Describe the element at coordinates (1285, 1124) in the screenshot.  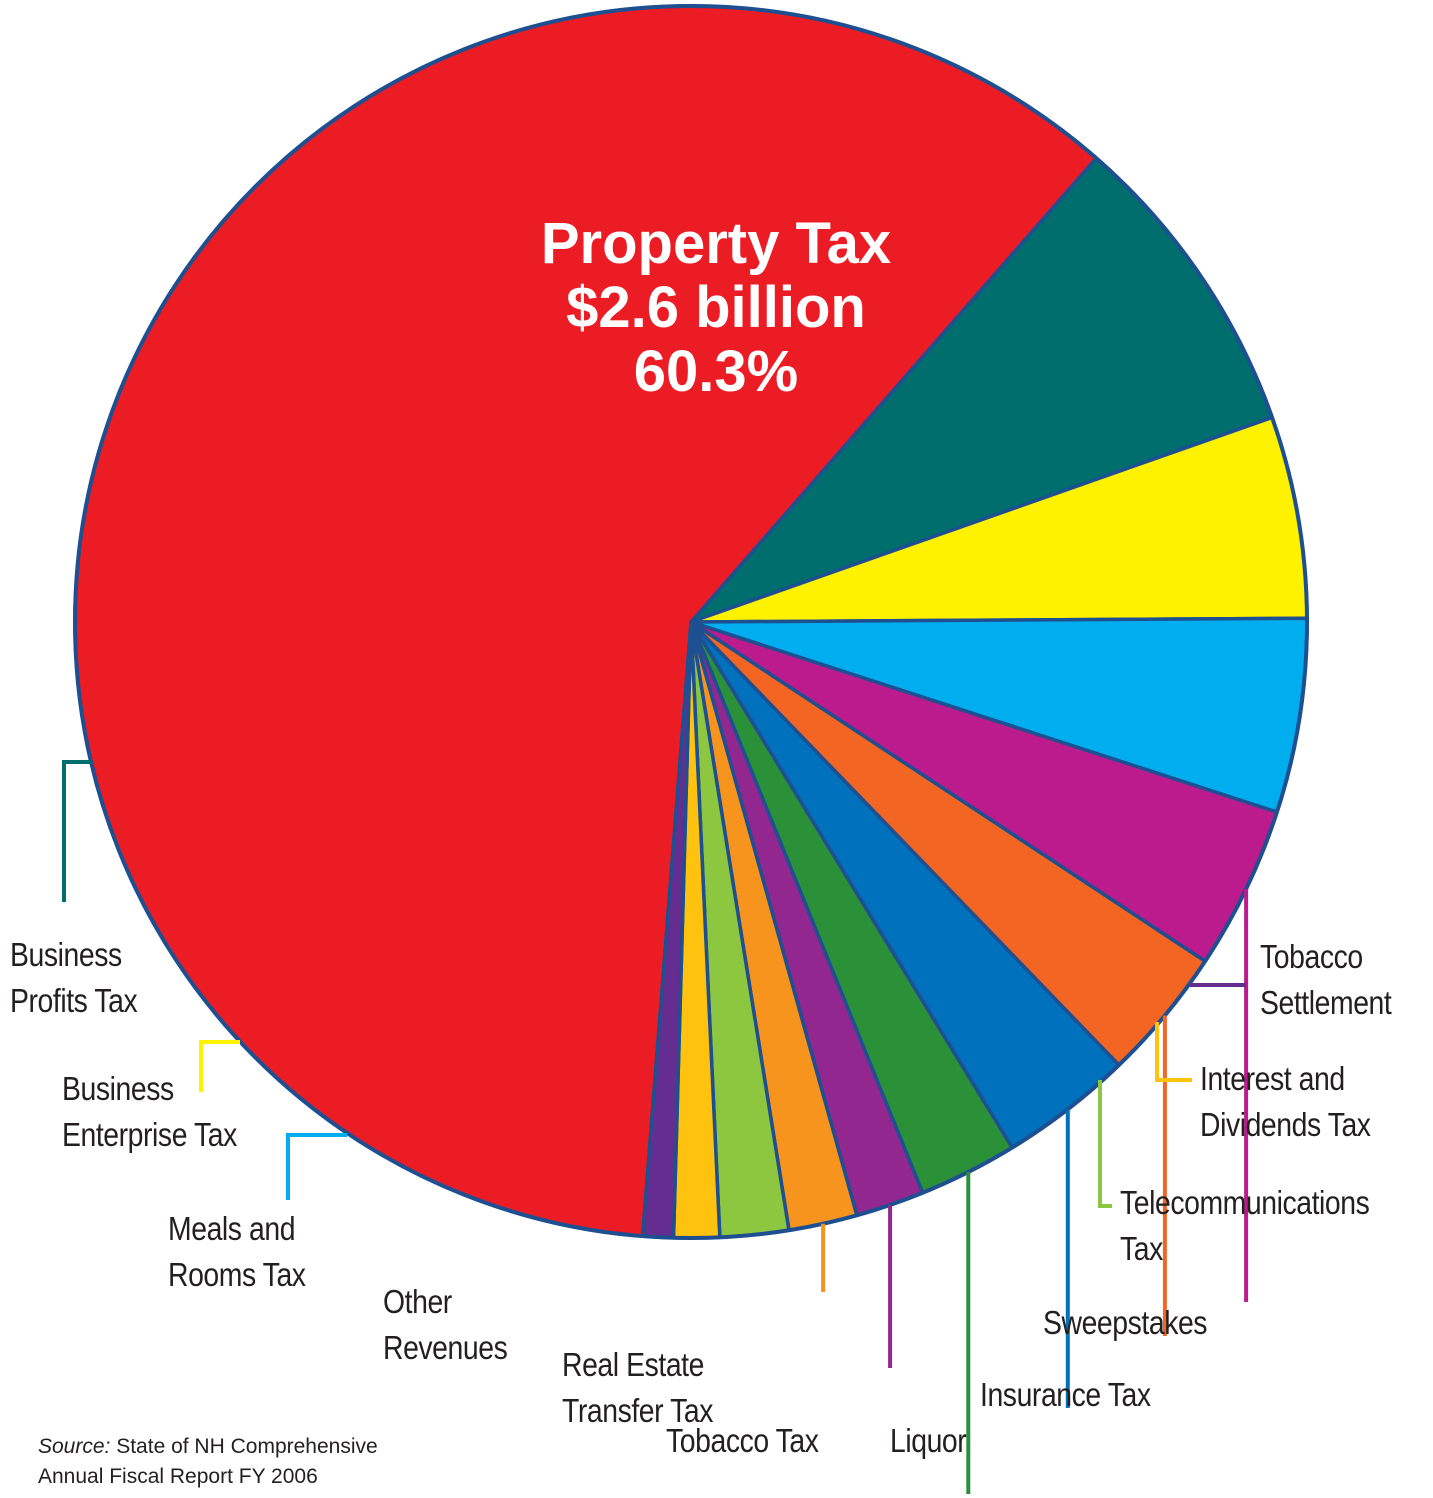
I see `label-line: Dividends Tax` at that location.